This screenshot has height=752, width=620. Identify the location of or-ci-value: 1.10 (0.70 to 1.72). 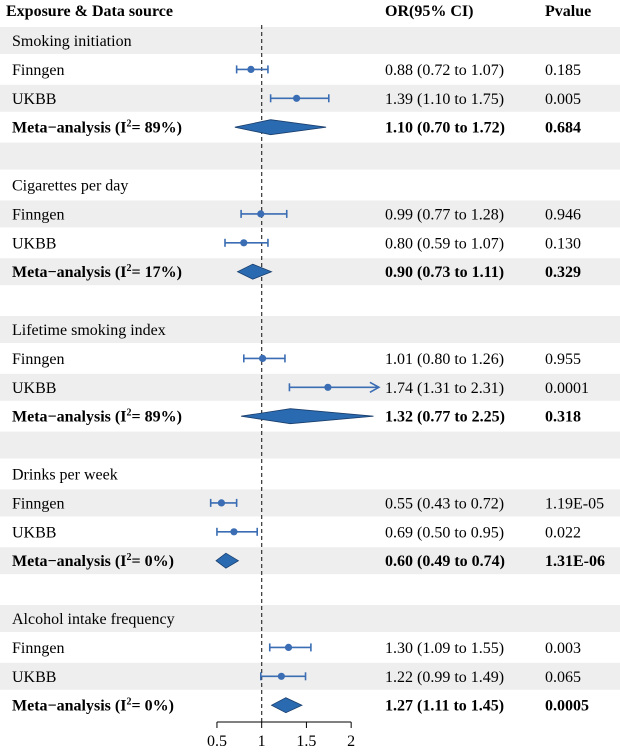
(445, 128).